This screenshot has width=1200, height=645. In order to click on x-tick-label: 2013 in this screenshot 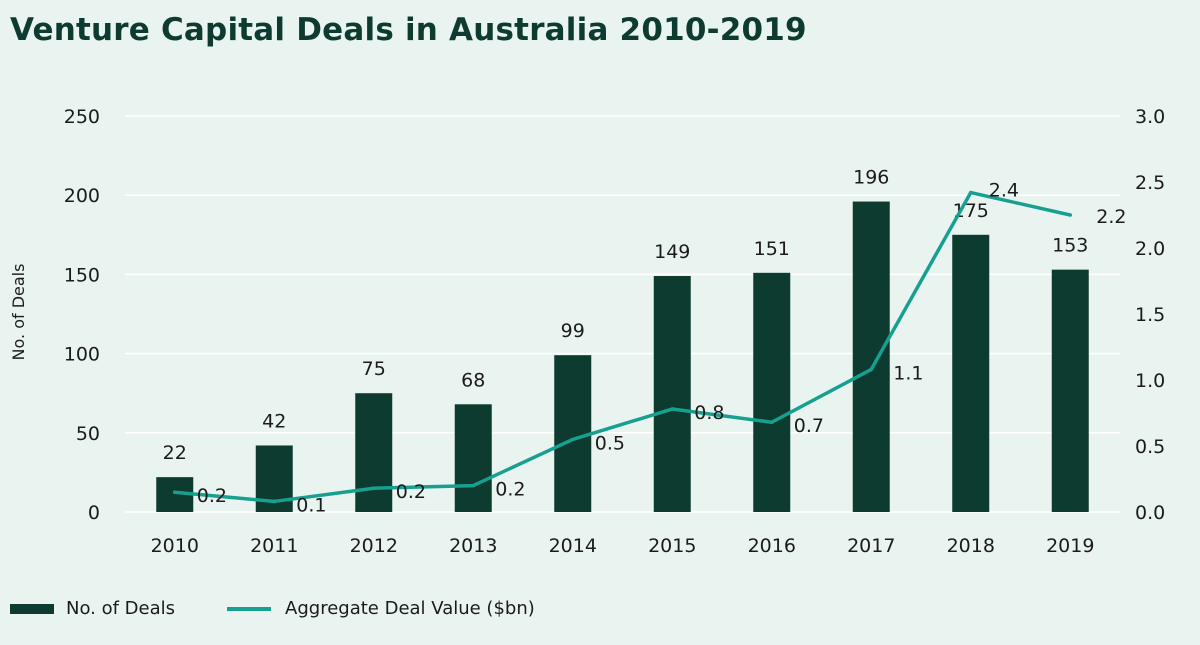, I will do `click(473, 546)`.